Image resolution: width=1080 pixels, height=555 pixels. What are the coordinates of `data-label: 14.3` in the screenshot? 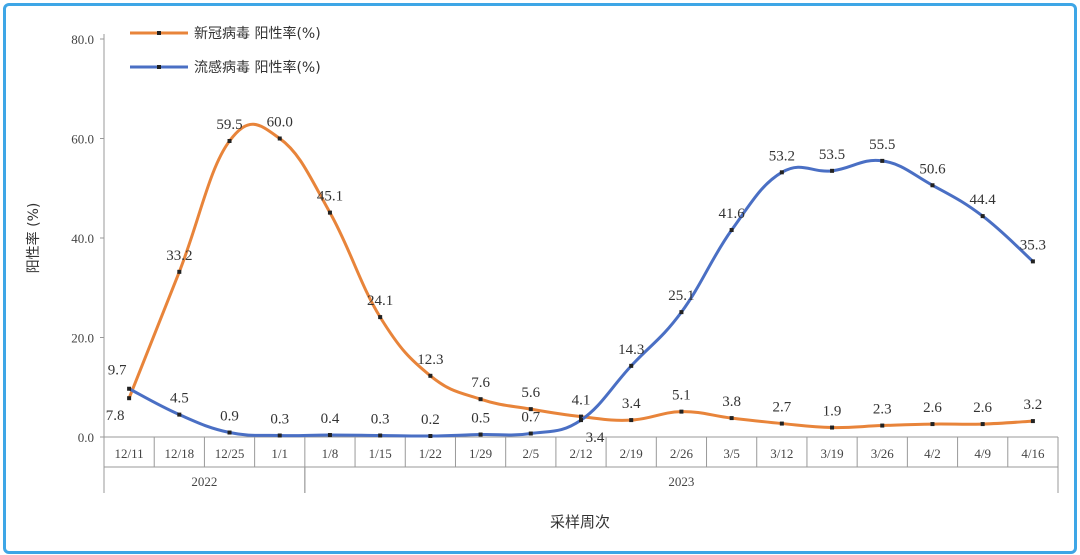 It's located at (631, 350).